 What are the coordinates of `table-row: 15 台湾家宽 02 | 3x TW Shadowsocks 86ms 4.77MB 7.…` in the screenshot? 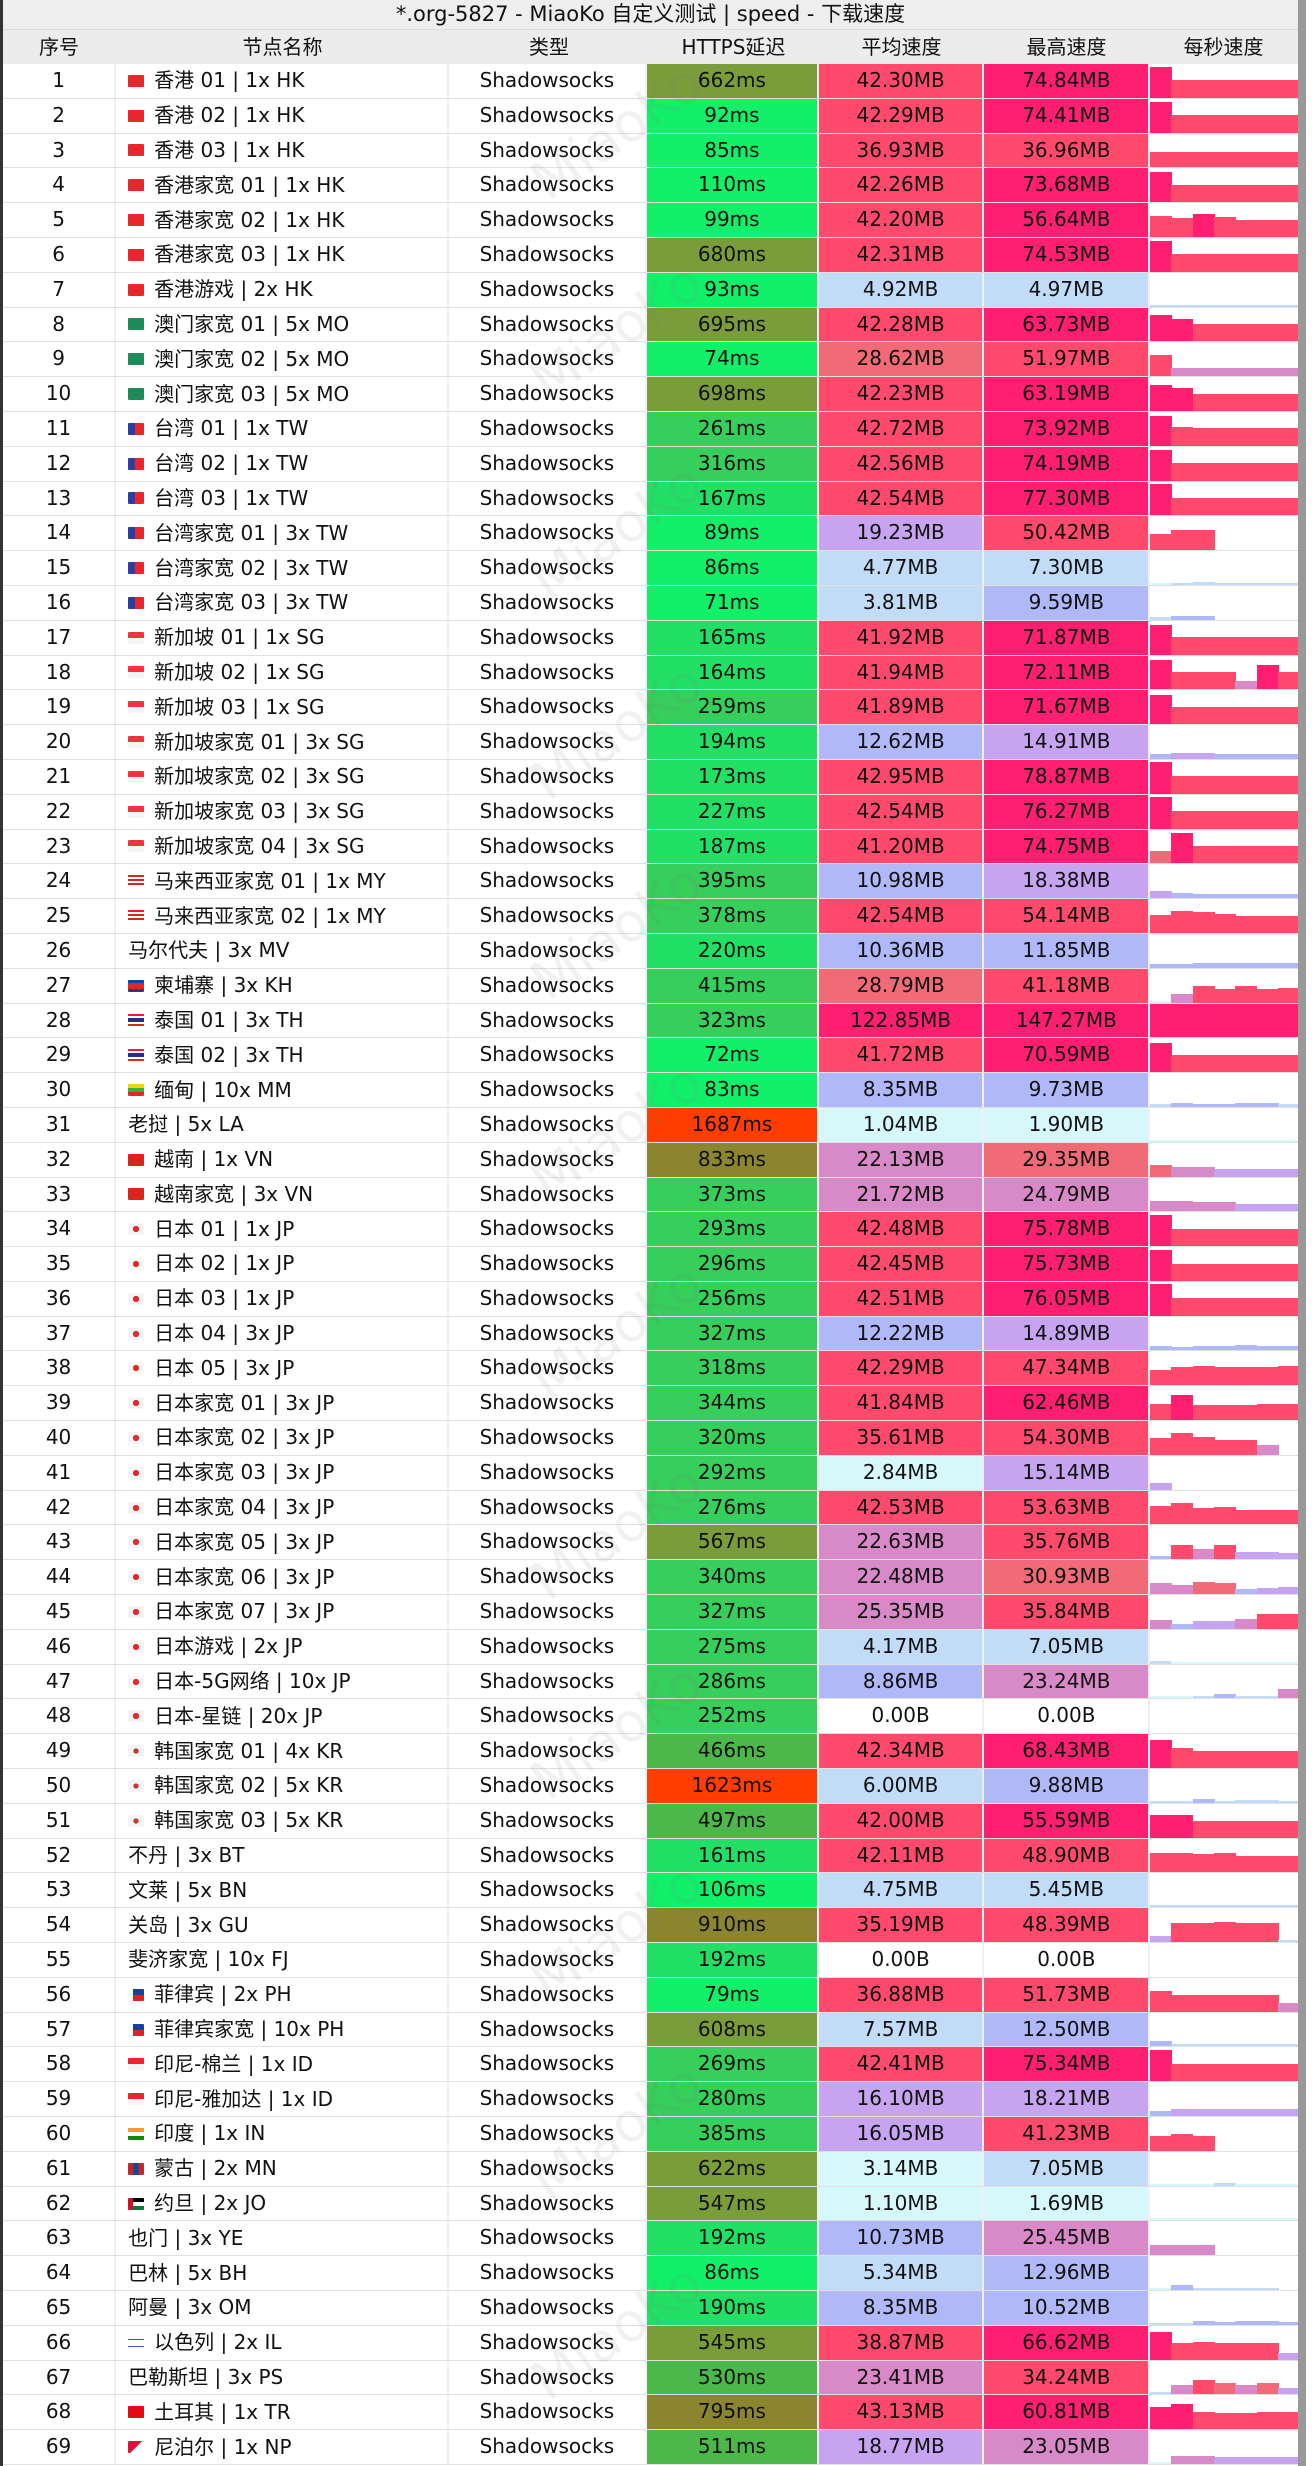 It's located at (651, 568).